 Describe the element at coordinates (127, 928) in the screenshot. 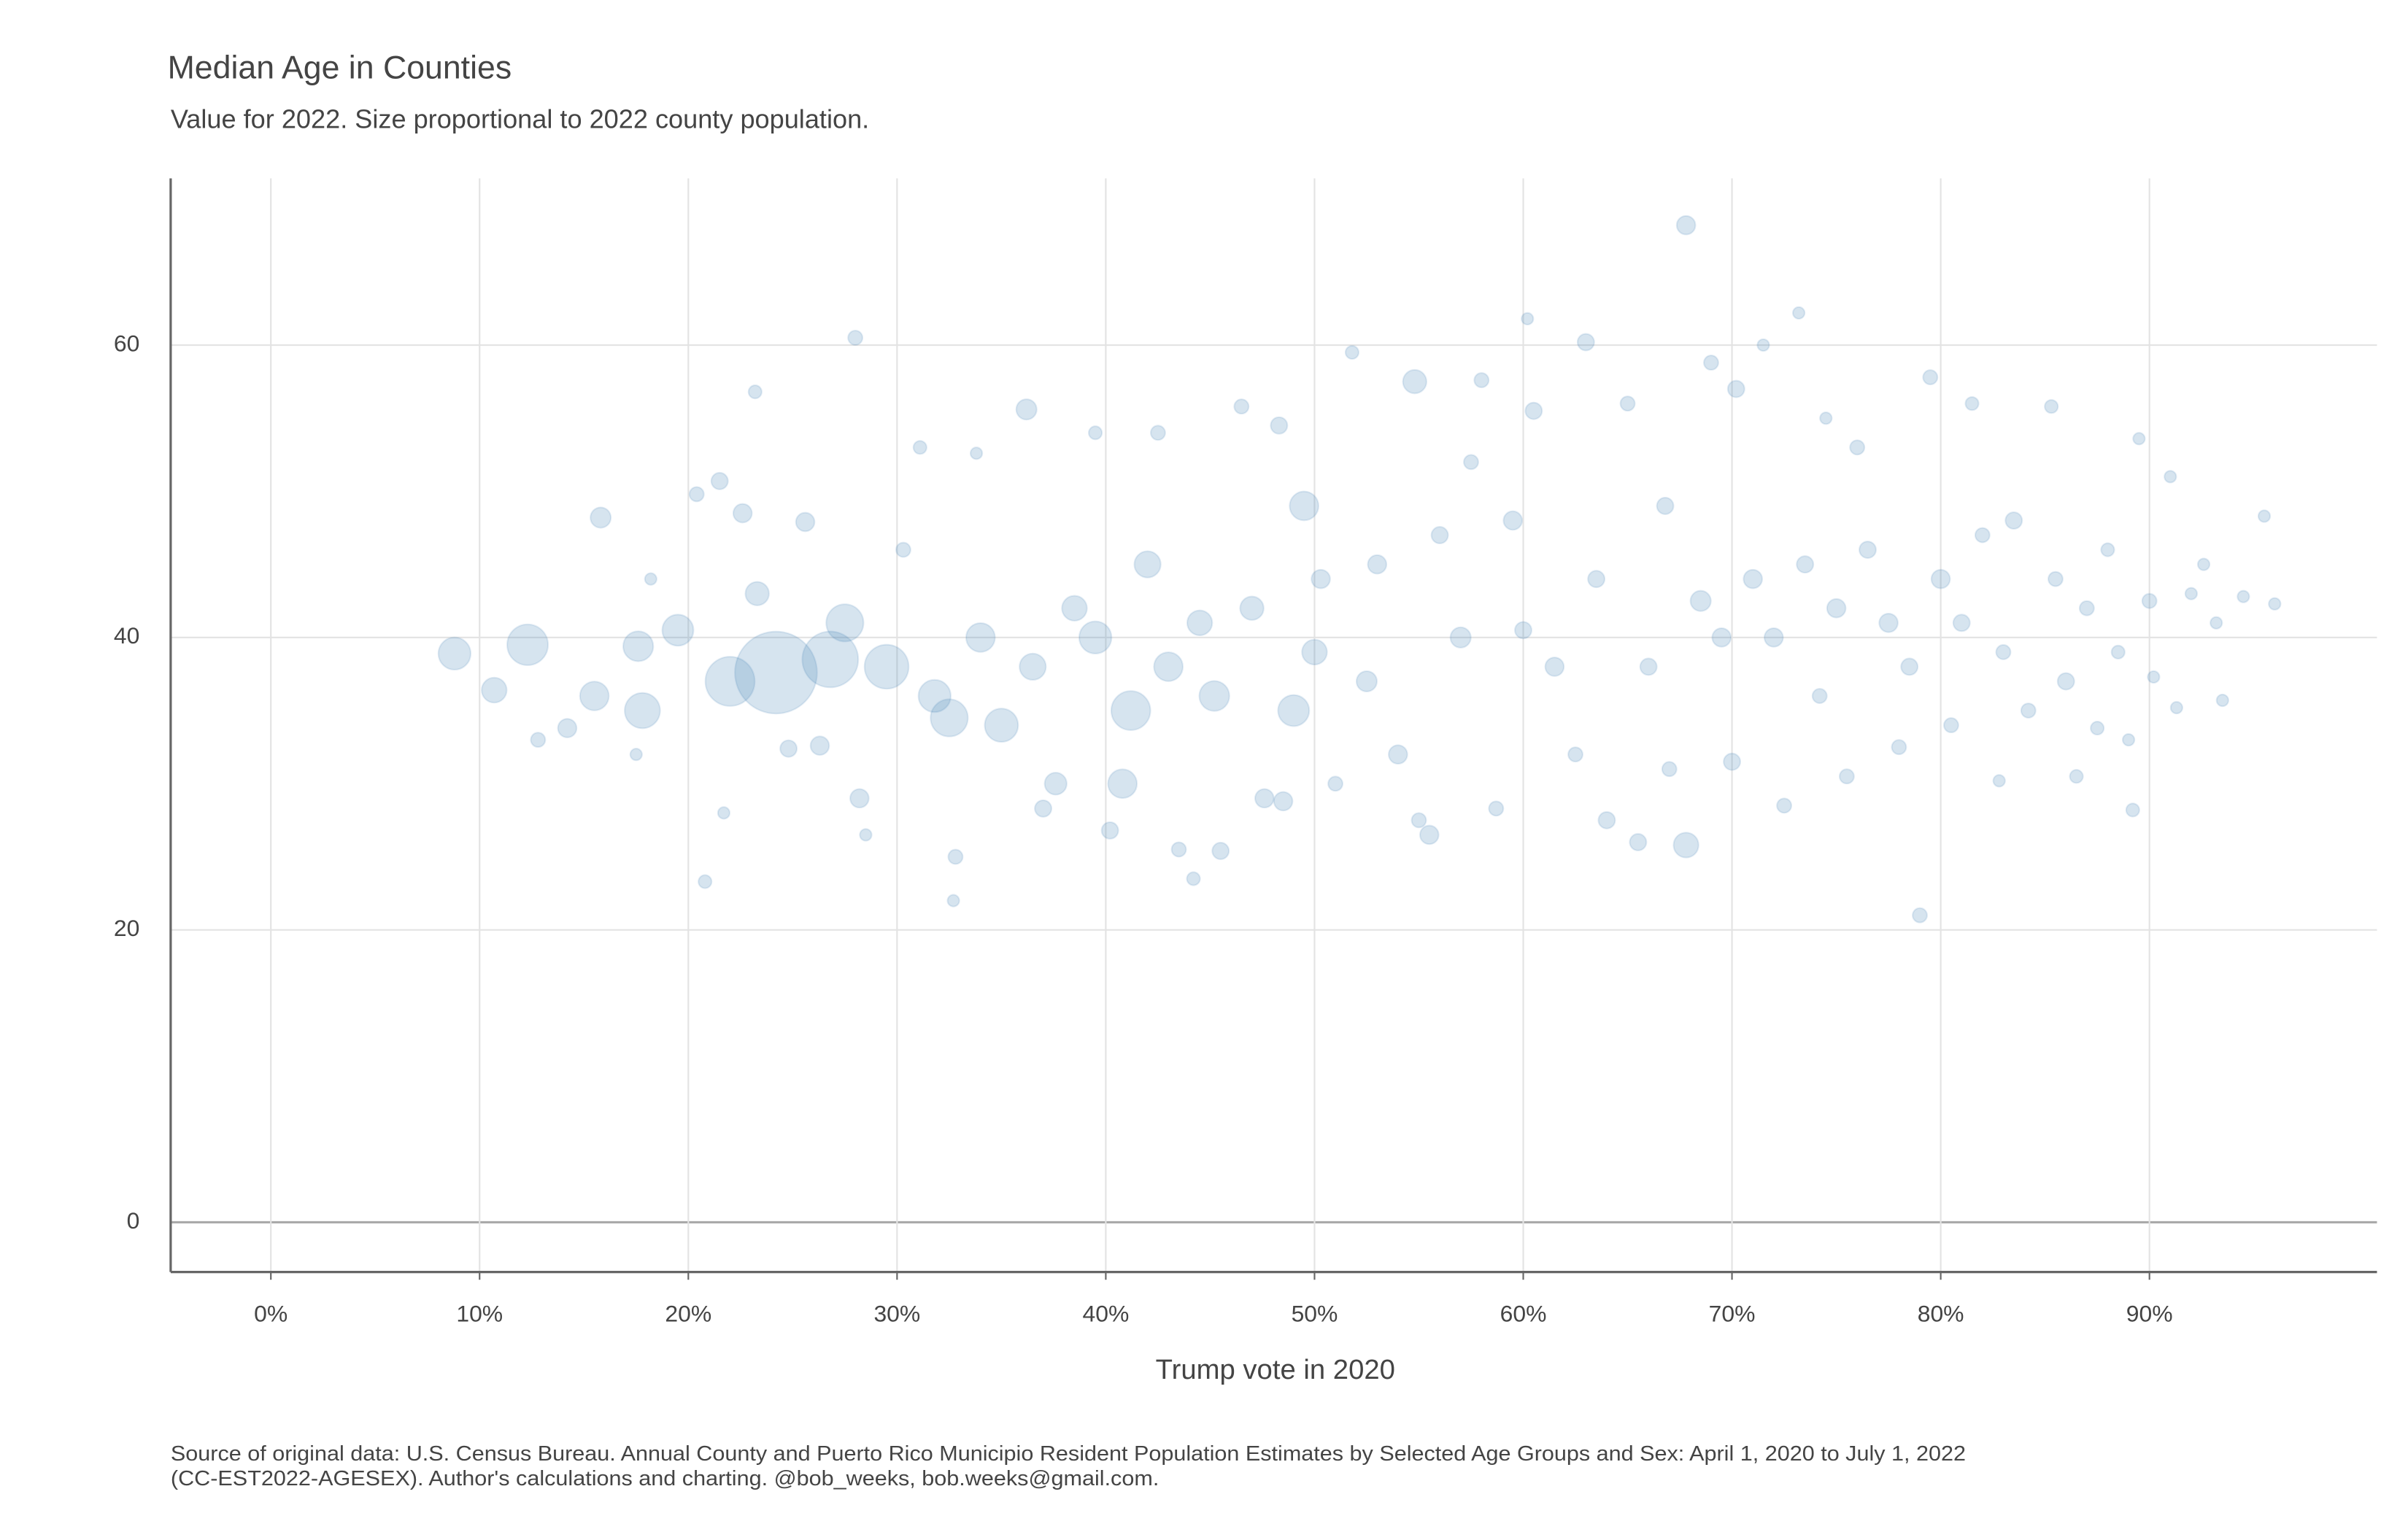

I see `y-tick-label: 20` at that location.